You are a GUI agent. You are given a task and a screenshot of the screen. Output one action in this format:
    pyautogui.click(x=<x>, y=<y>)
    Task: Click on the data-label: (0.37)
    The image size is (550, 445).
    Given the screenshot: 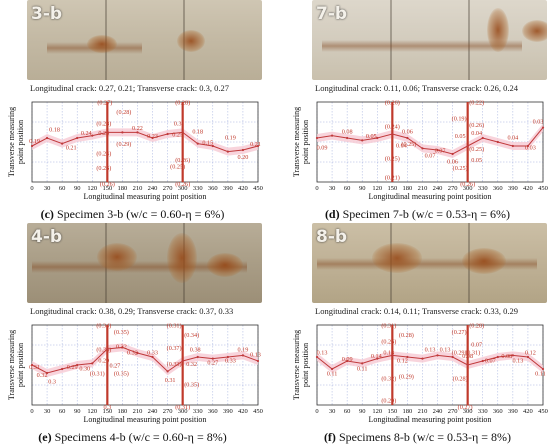 What is the action you would take?
    pyautogui.click(x=174, y=348)
    